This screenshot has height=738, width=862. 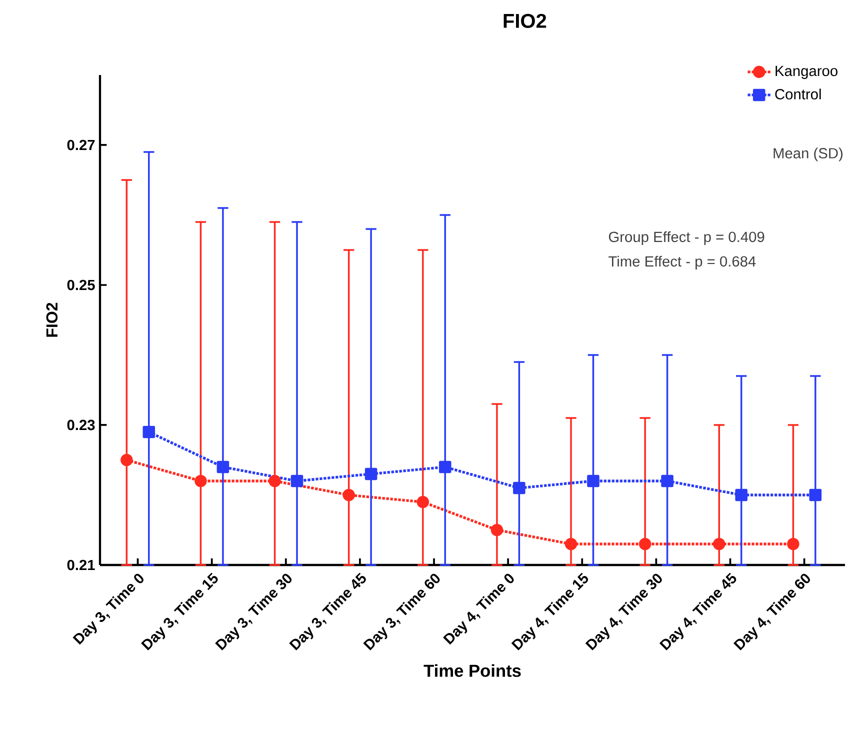 I want to click on legend-label: Kangaroo, so click(x=807, y=73).